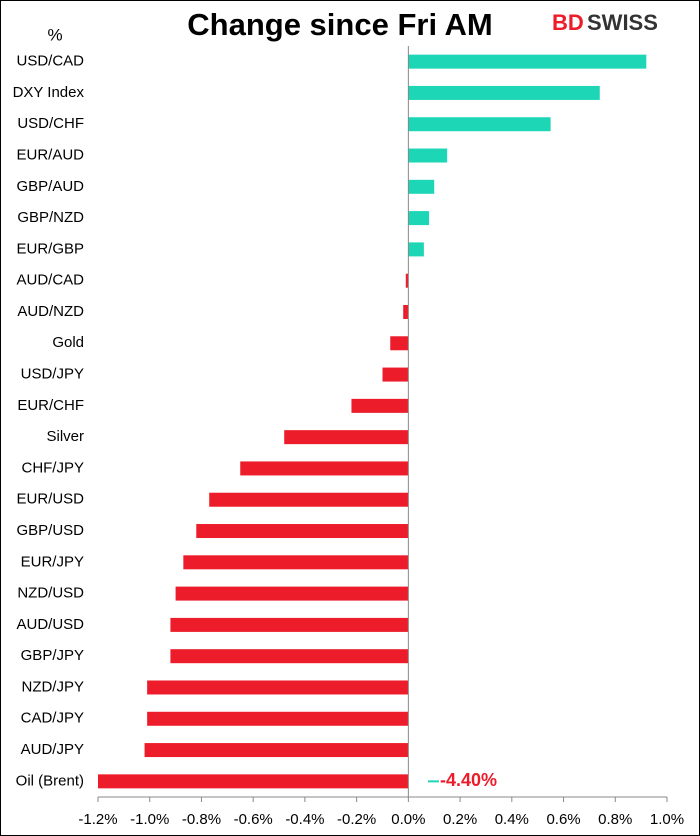 This screenshot has width=700, height=836. Describe the element at coordinates (304, 819) in the screenshot. I see `x-tick-label: -0.4%` at that location.